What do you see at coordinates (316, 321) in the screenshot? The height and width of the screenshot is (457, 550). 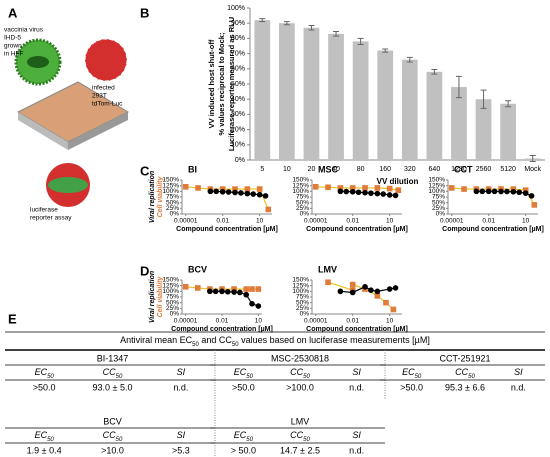 I see `x-tick-label: 0.00001` at bounding box center [316, 321].